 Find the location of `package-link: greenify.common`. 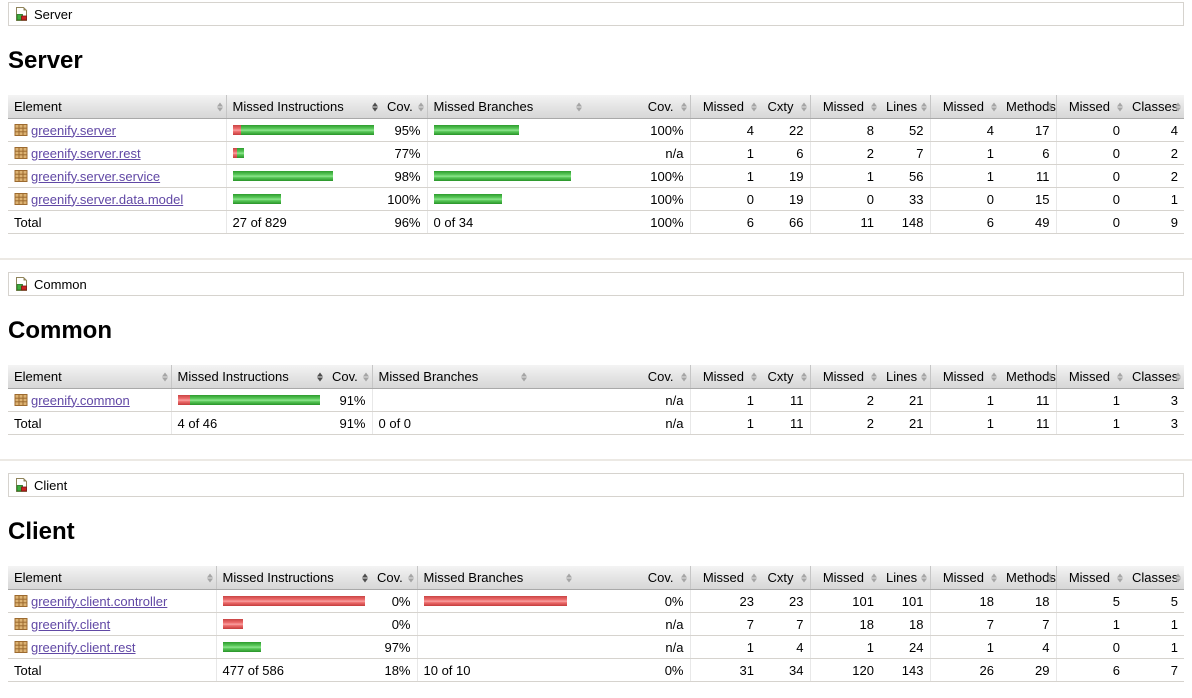

package-link: greenify.common is located at coordinates (80, 400).